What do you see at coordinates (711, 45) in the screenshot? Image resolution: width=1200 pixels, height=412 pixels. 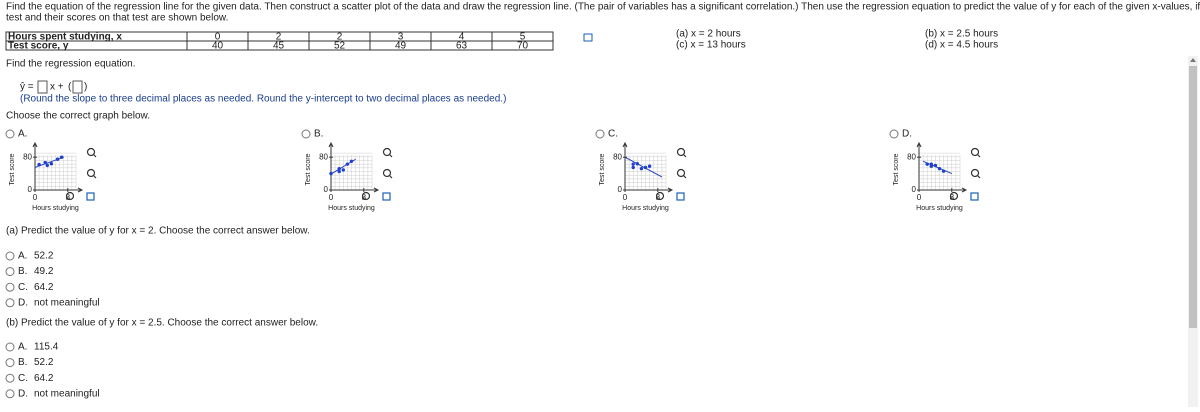 I see `predict-item: (c) x = 13 hours` at bounding box center [711, 45].